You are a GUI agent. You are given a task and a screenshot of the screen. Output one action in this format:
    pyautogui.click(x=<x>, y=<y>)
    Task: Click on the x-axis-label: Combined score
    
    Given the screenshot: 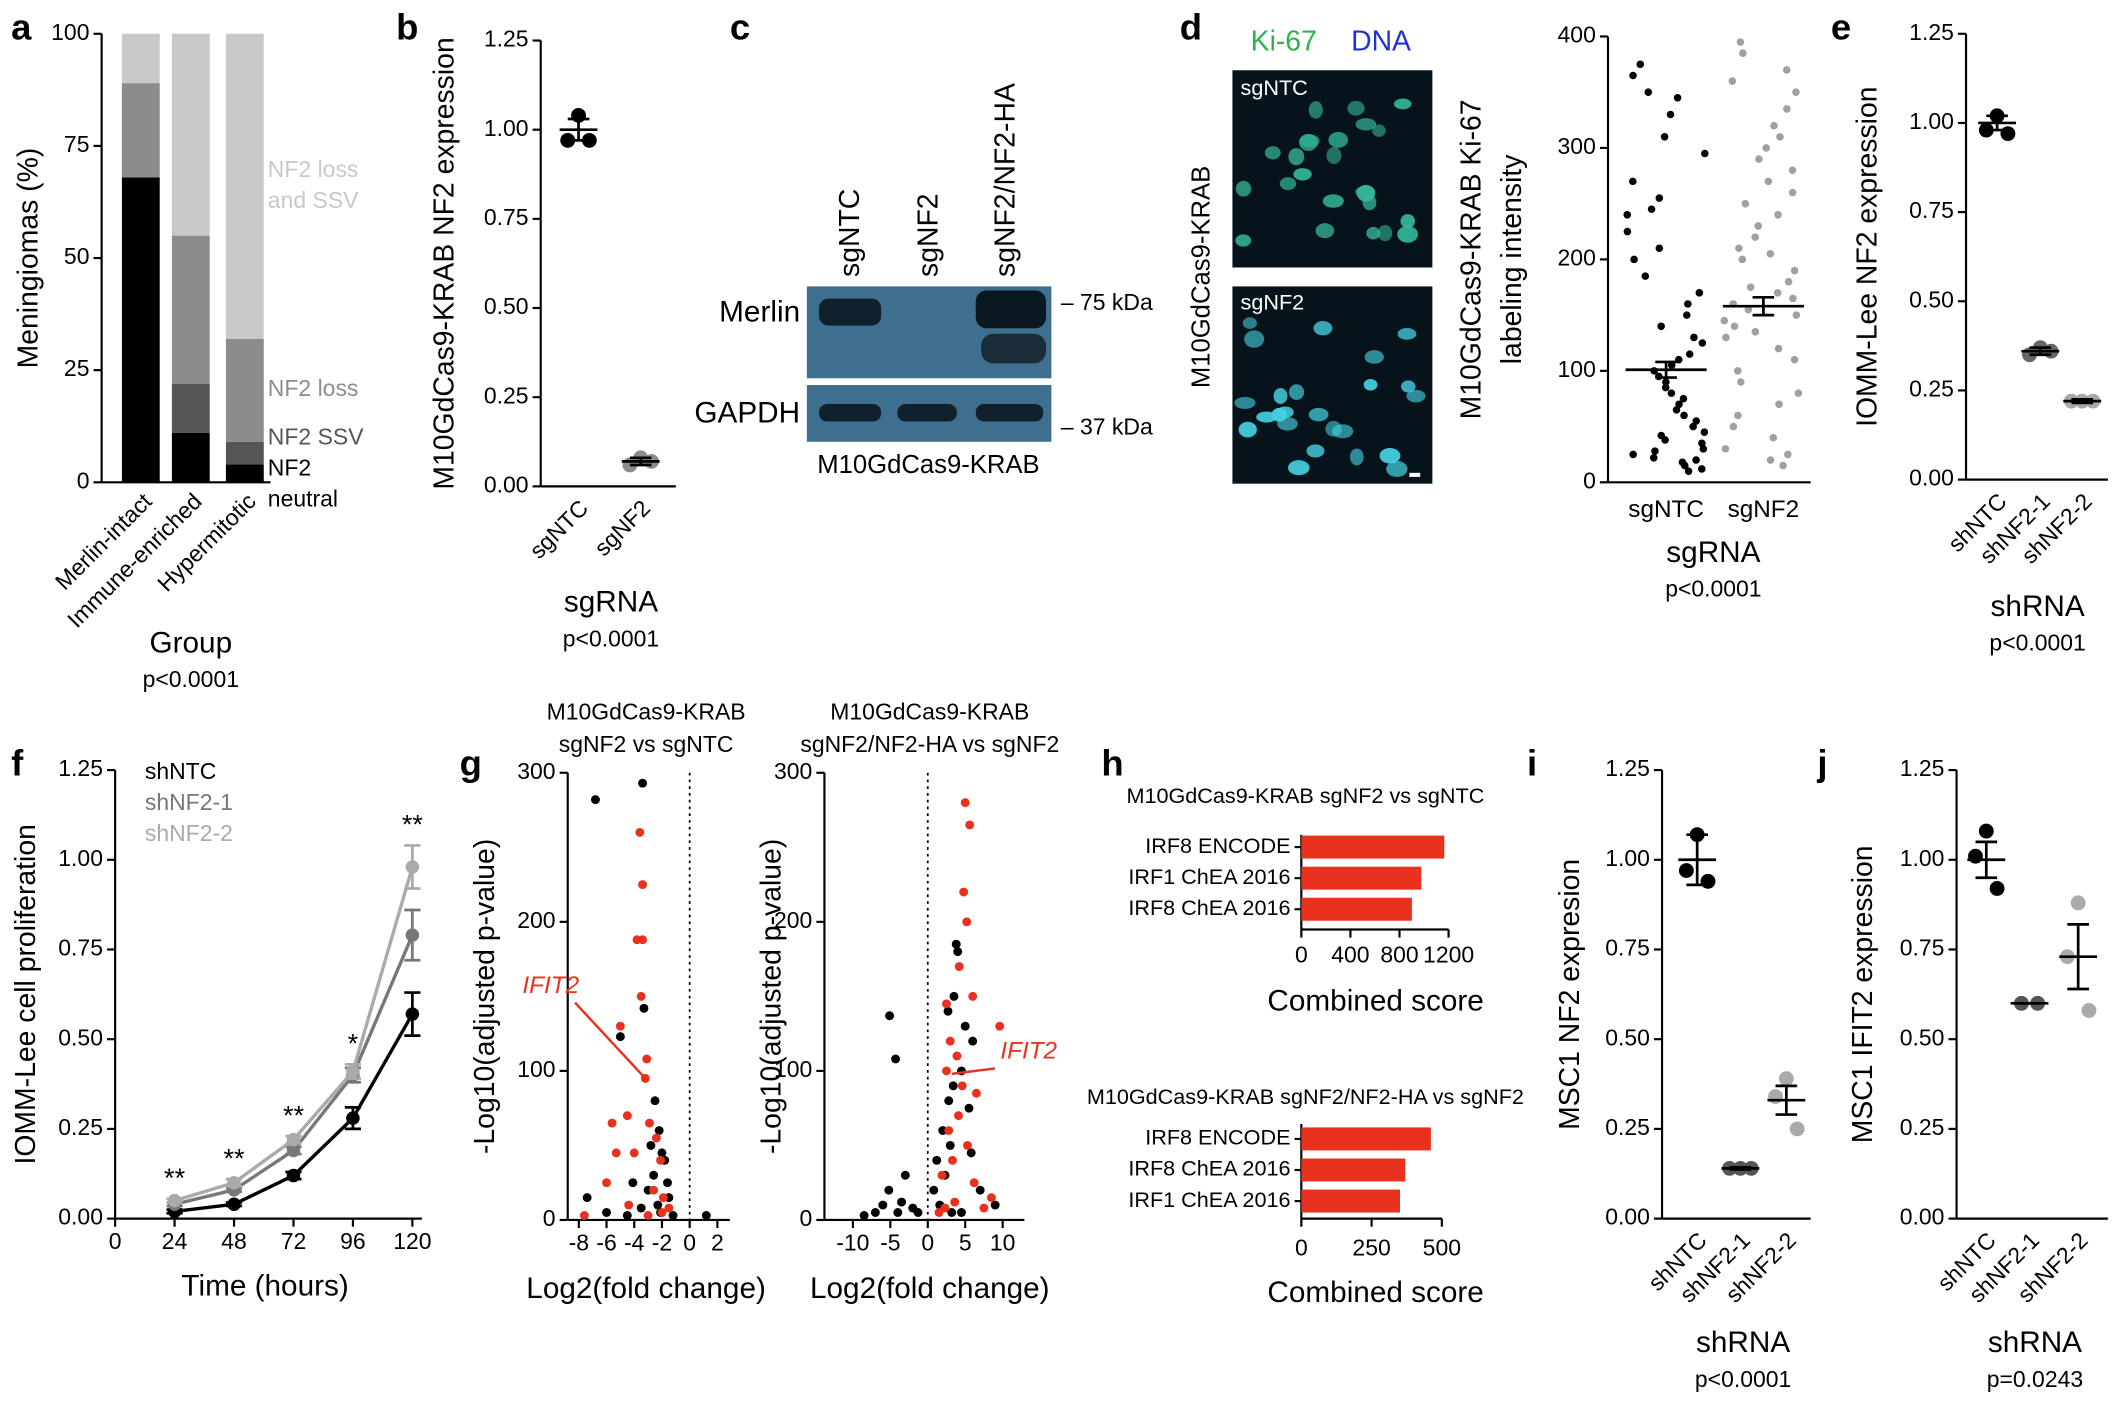 What is the action you would take?
    pyautogui.click(x=1375, y=1292)
    